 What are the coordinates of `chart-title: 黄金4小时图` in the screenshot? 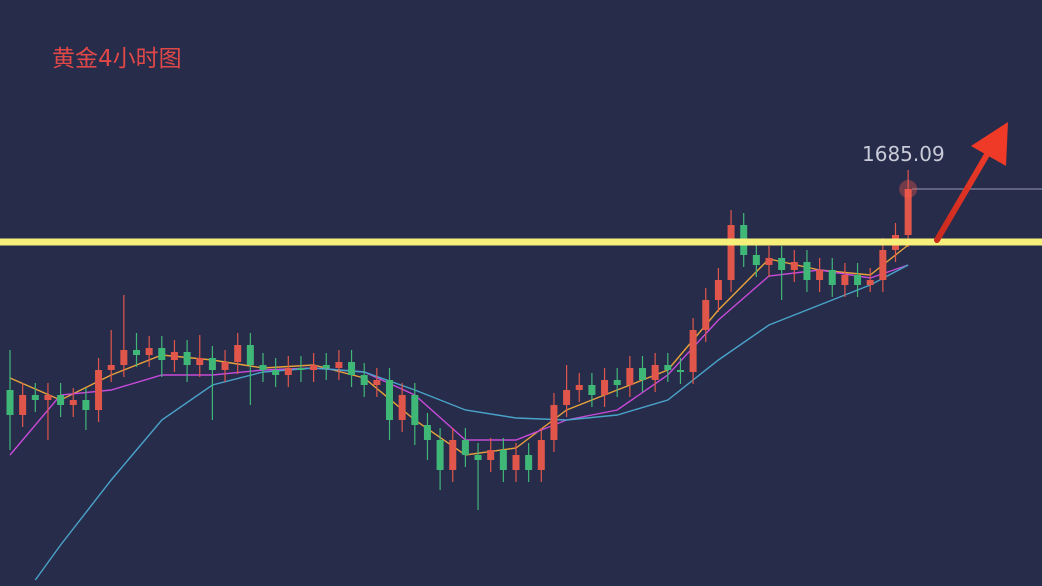 It's located at (117, 59).